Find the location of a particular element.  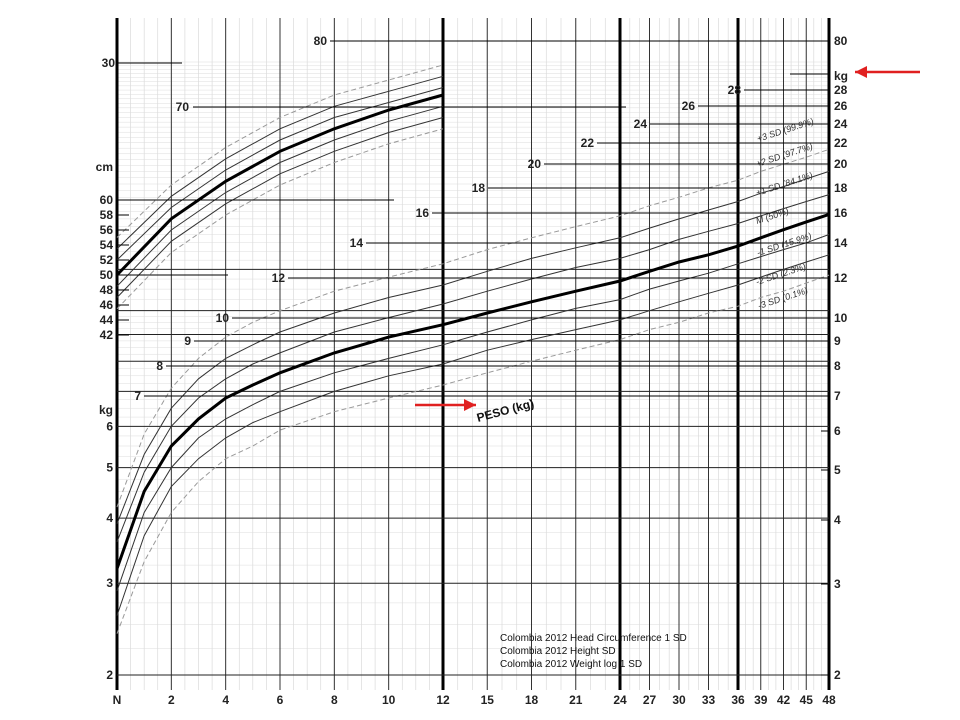

length-axis-label: 56 is located at coordinates (107, 230).